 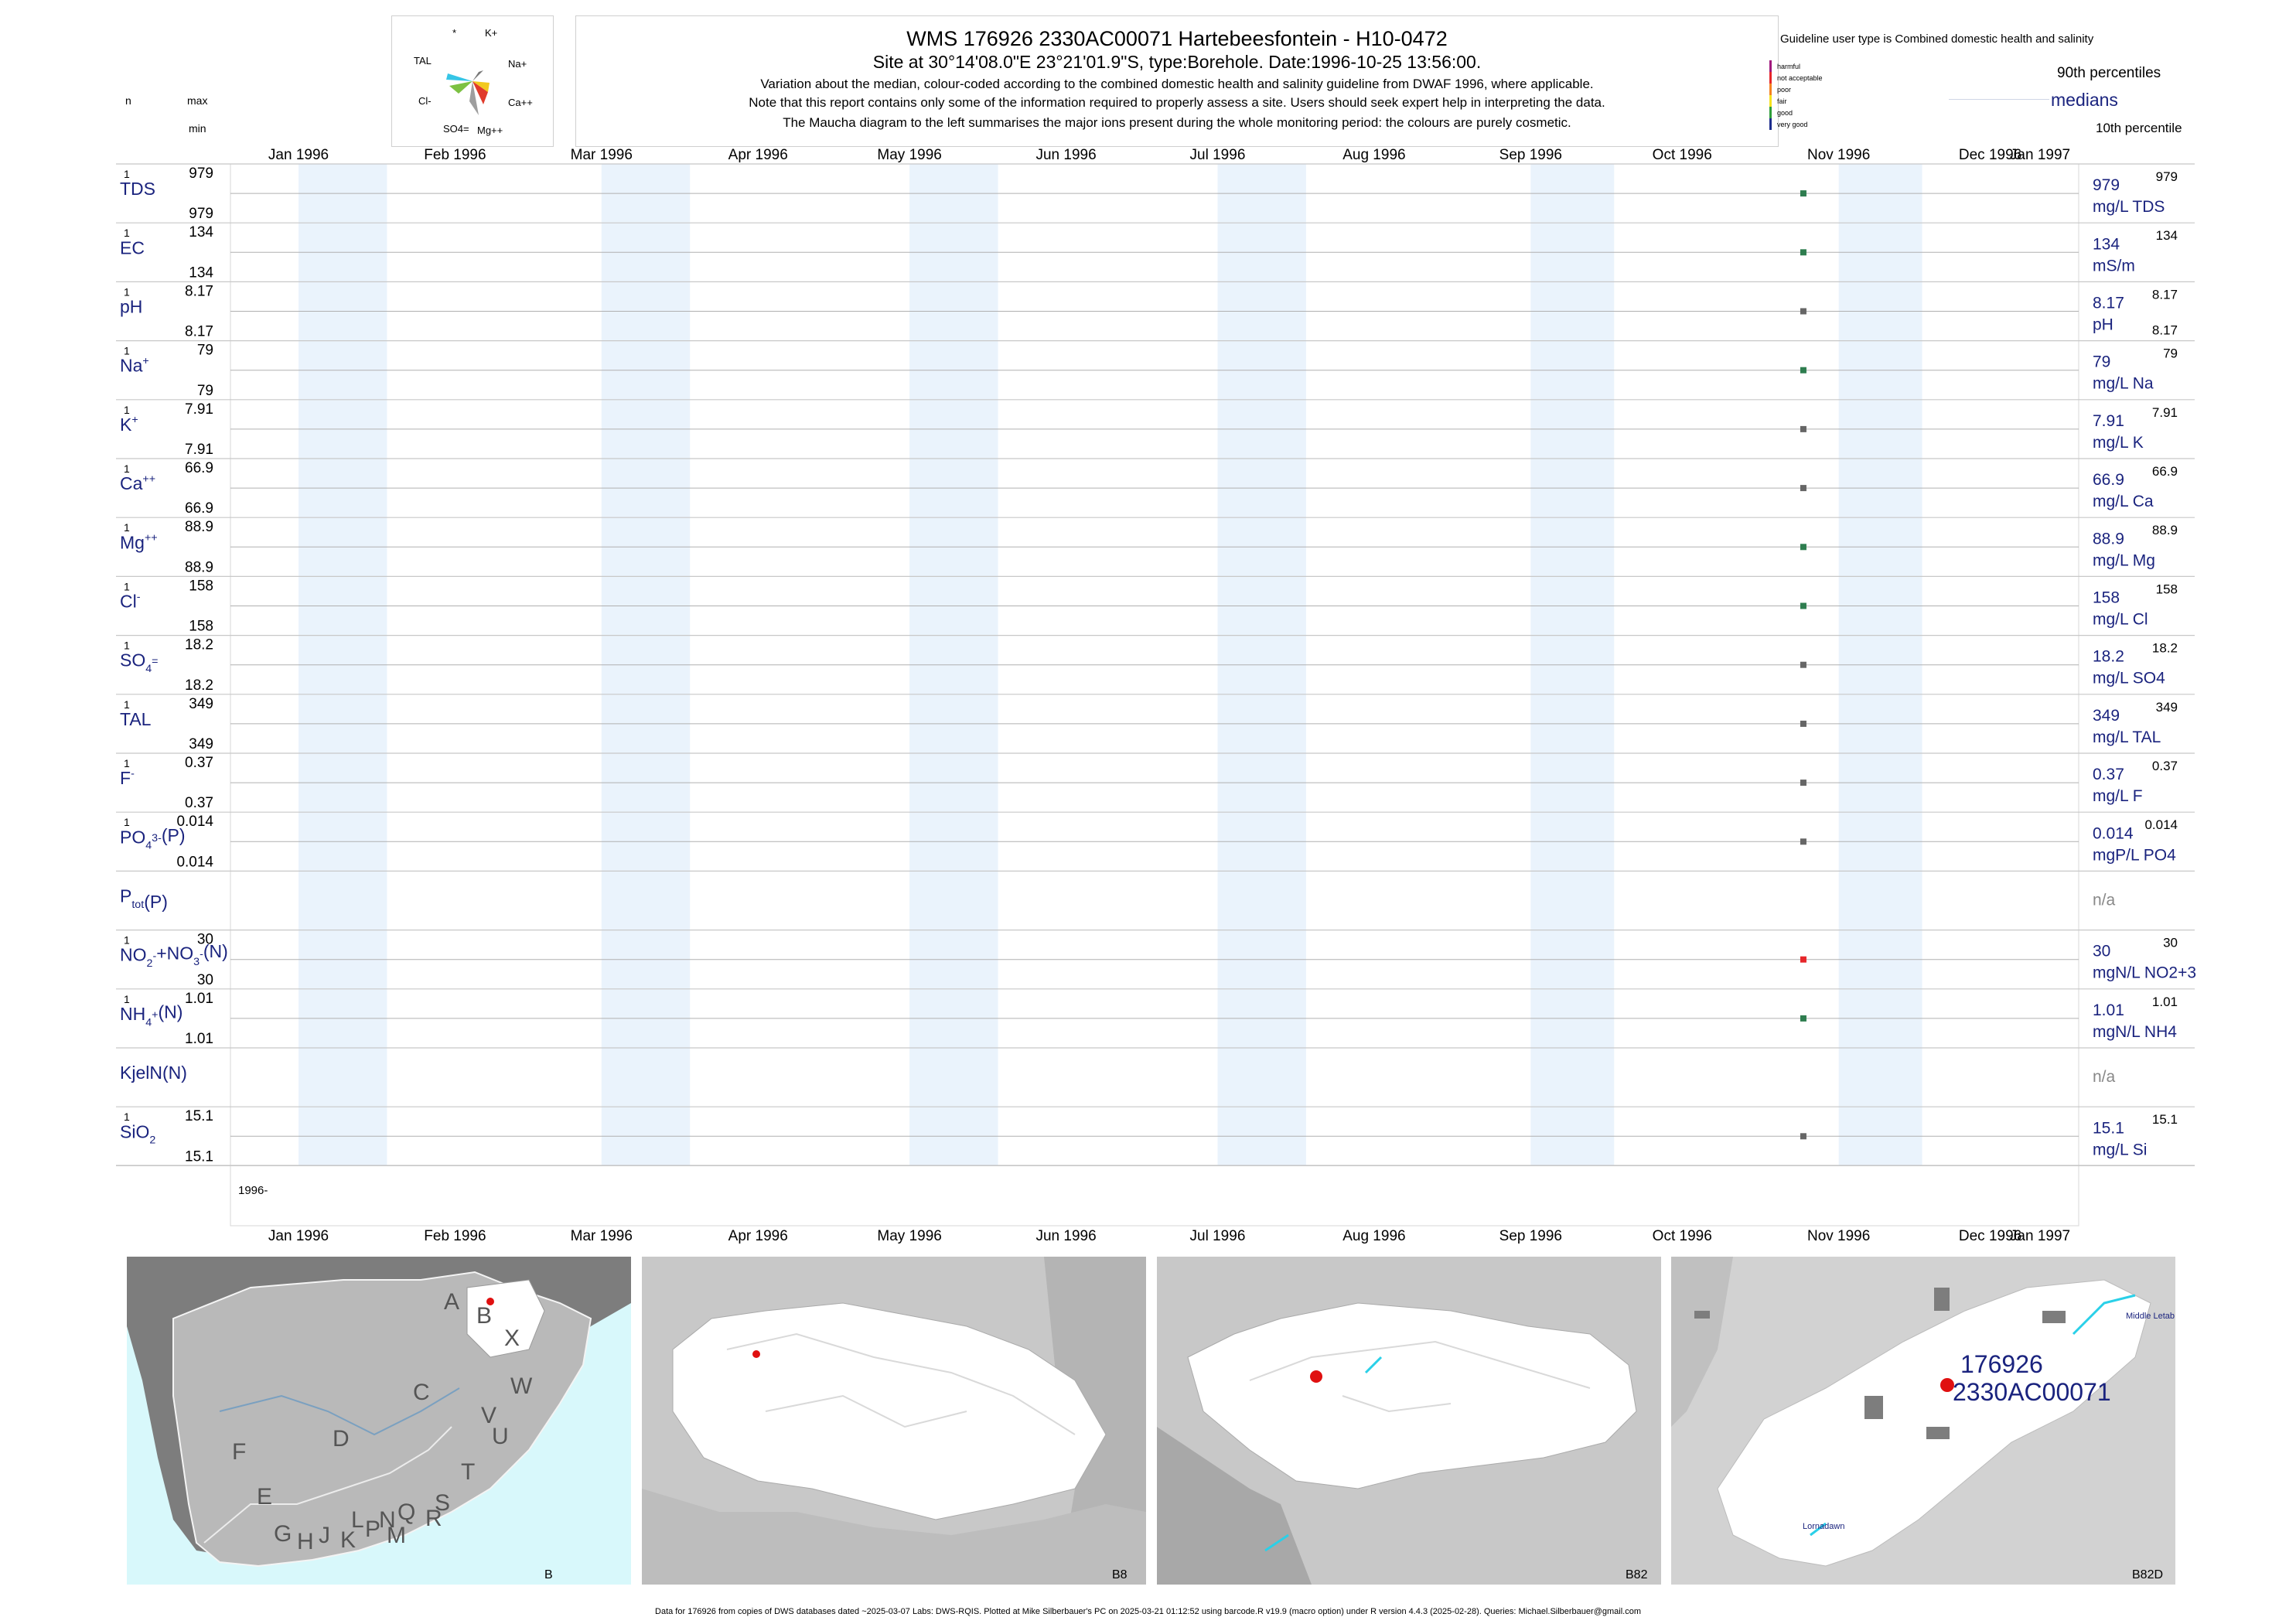 I want to click on row-median-10: 0.37, so click(x=2108, y=774).